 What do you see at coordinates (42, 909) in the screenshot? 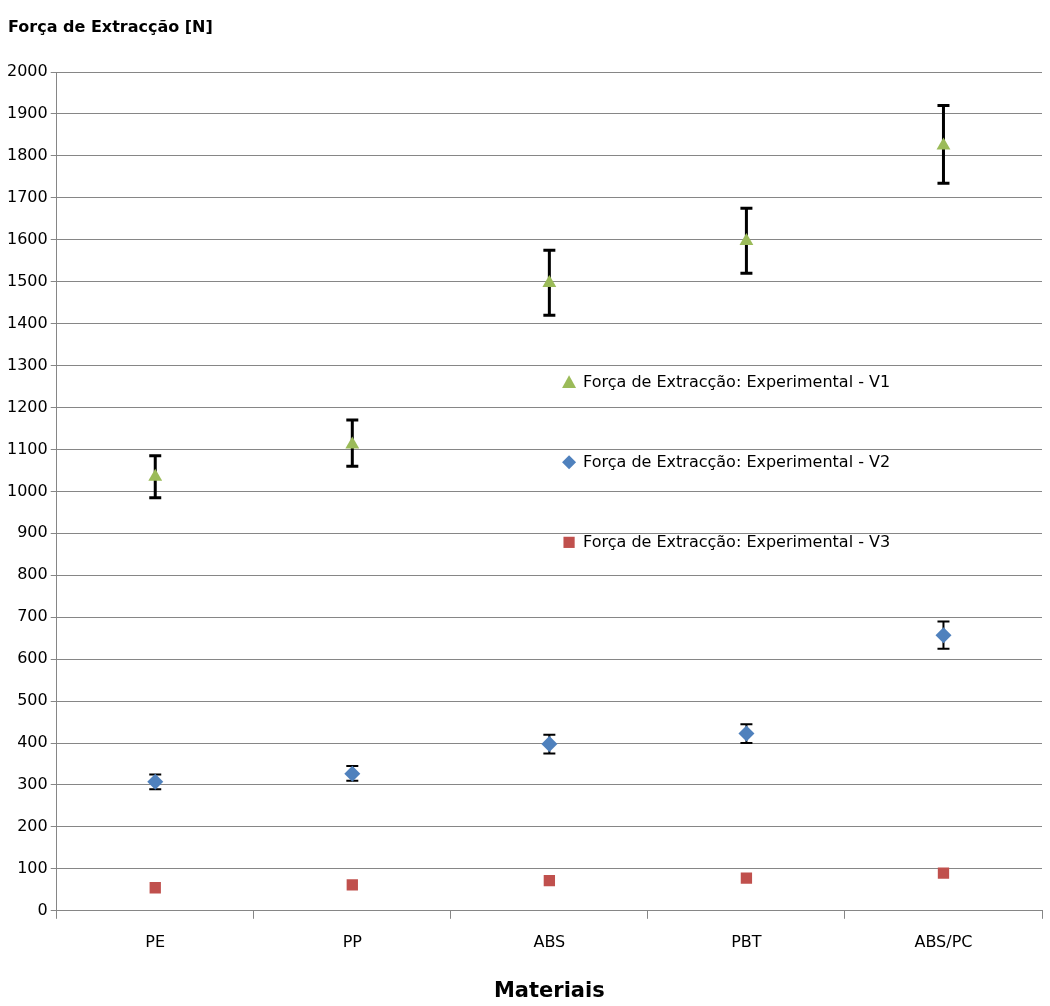
I see `y-tick-label: 0` at bounding box center [42, 909].